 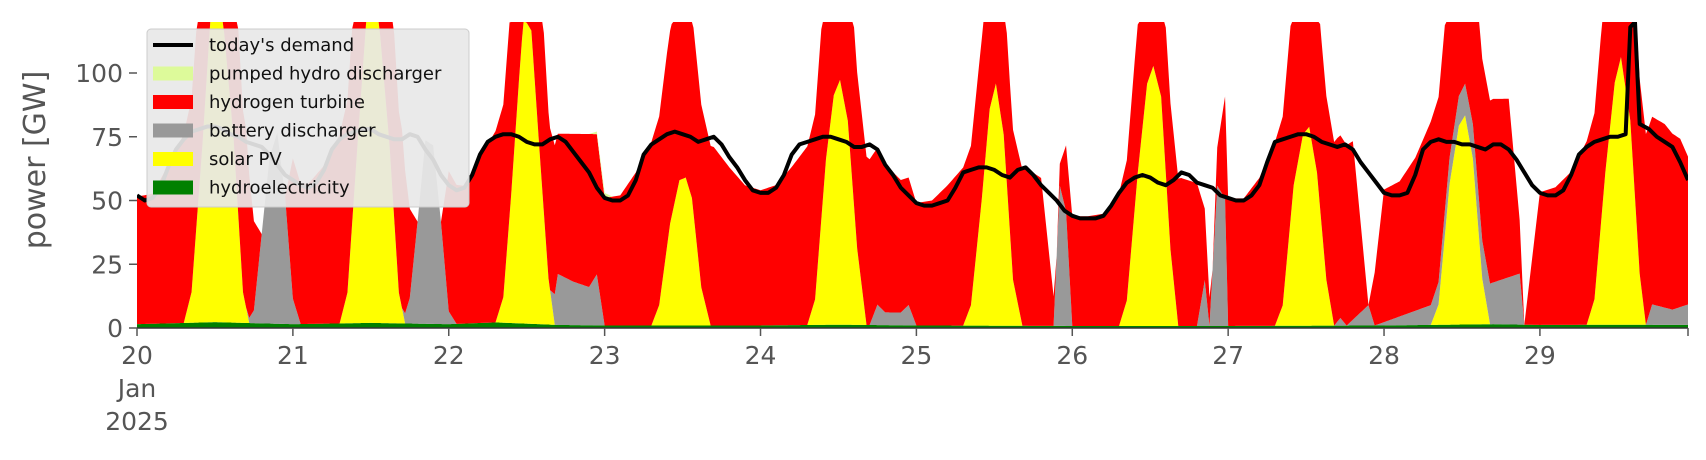 What do you see at coordinates (1540, 355) in the screenshot?
I see `x-tick-label: 29` at bounding box center [1540, 355].